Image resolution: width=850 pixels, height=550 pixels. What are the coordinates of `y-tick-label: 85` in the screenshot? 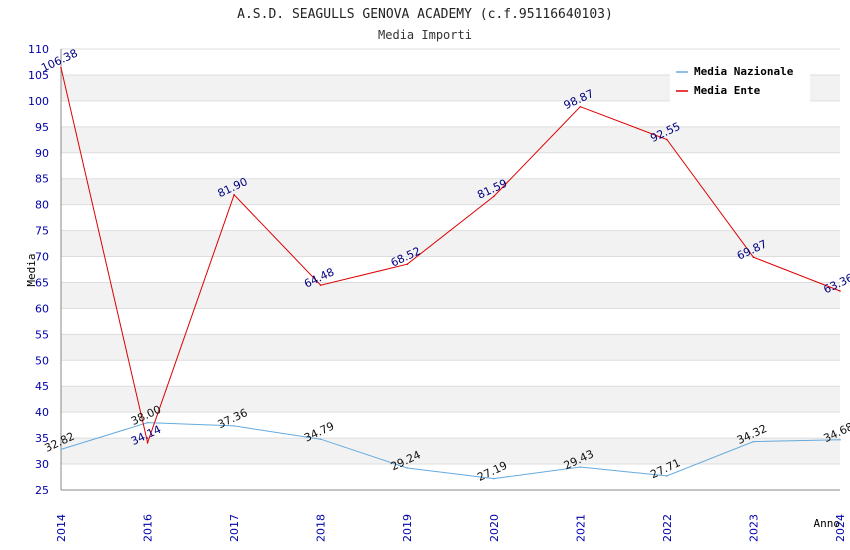 It's located at (42, 179).